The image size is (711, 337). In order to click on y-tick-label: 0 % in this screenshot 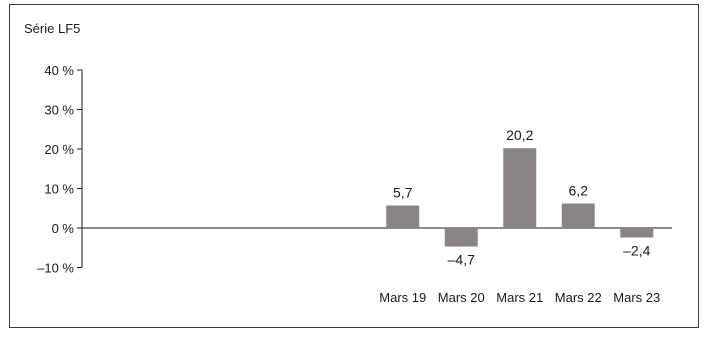, I will do `click(63, 228)`.